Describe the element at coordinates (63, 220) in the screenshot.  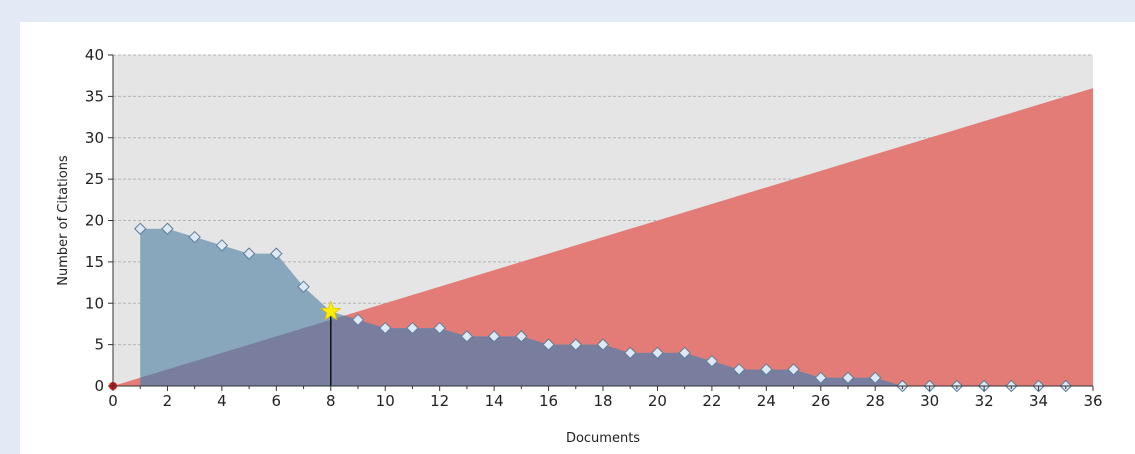
I see `y-axis-title: Number of Citations` at that location.